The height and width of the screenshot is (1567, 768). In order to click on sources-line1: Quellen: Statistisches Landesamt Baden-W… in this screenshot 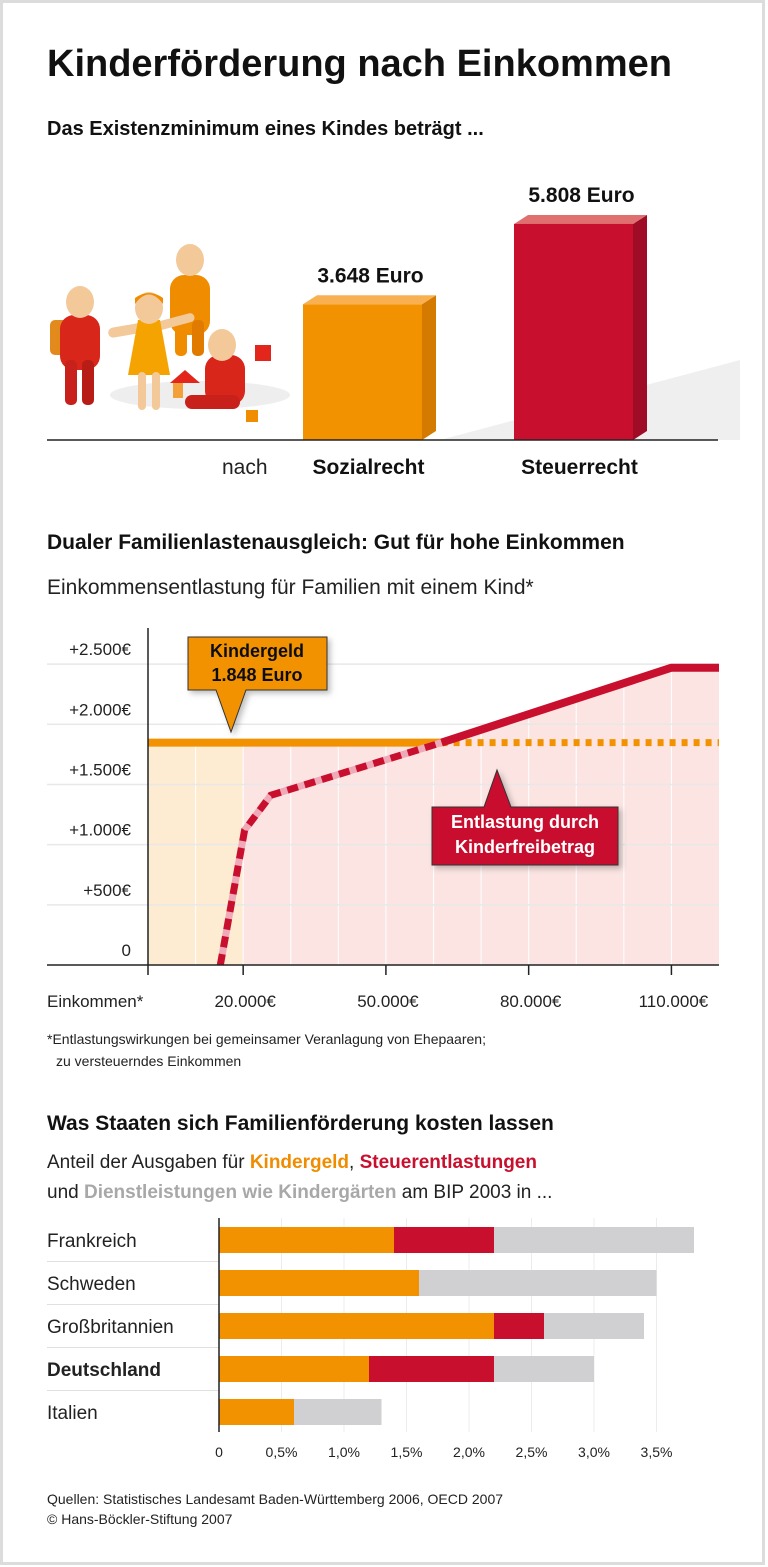, I will do `click(275, 1499)`.